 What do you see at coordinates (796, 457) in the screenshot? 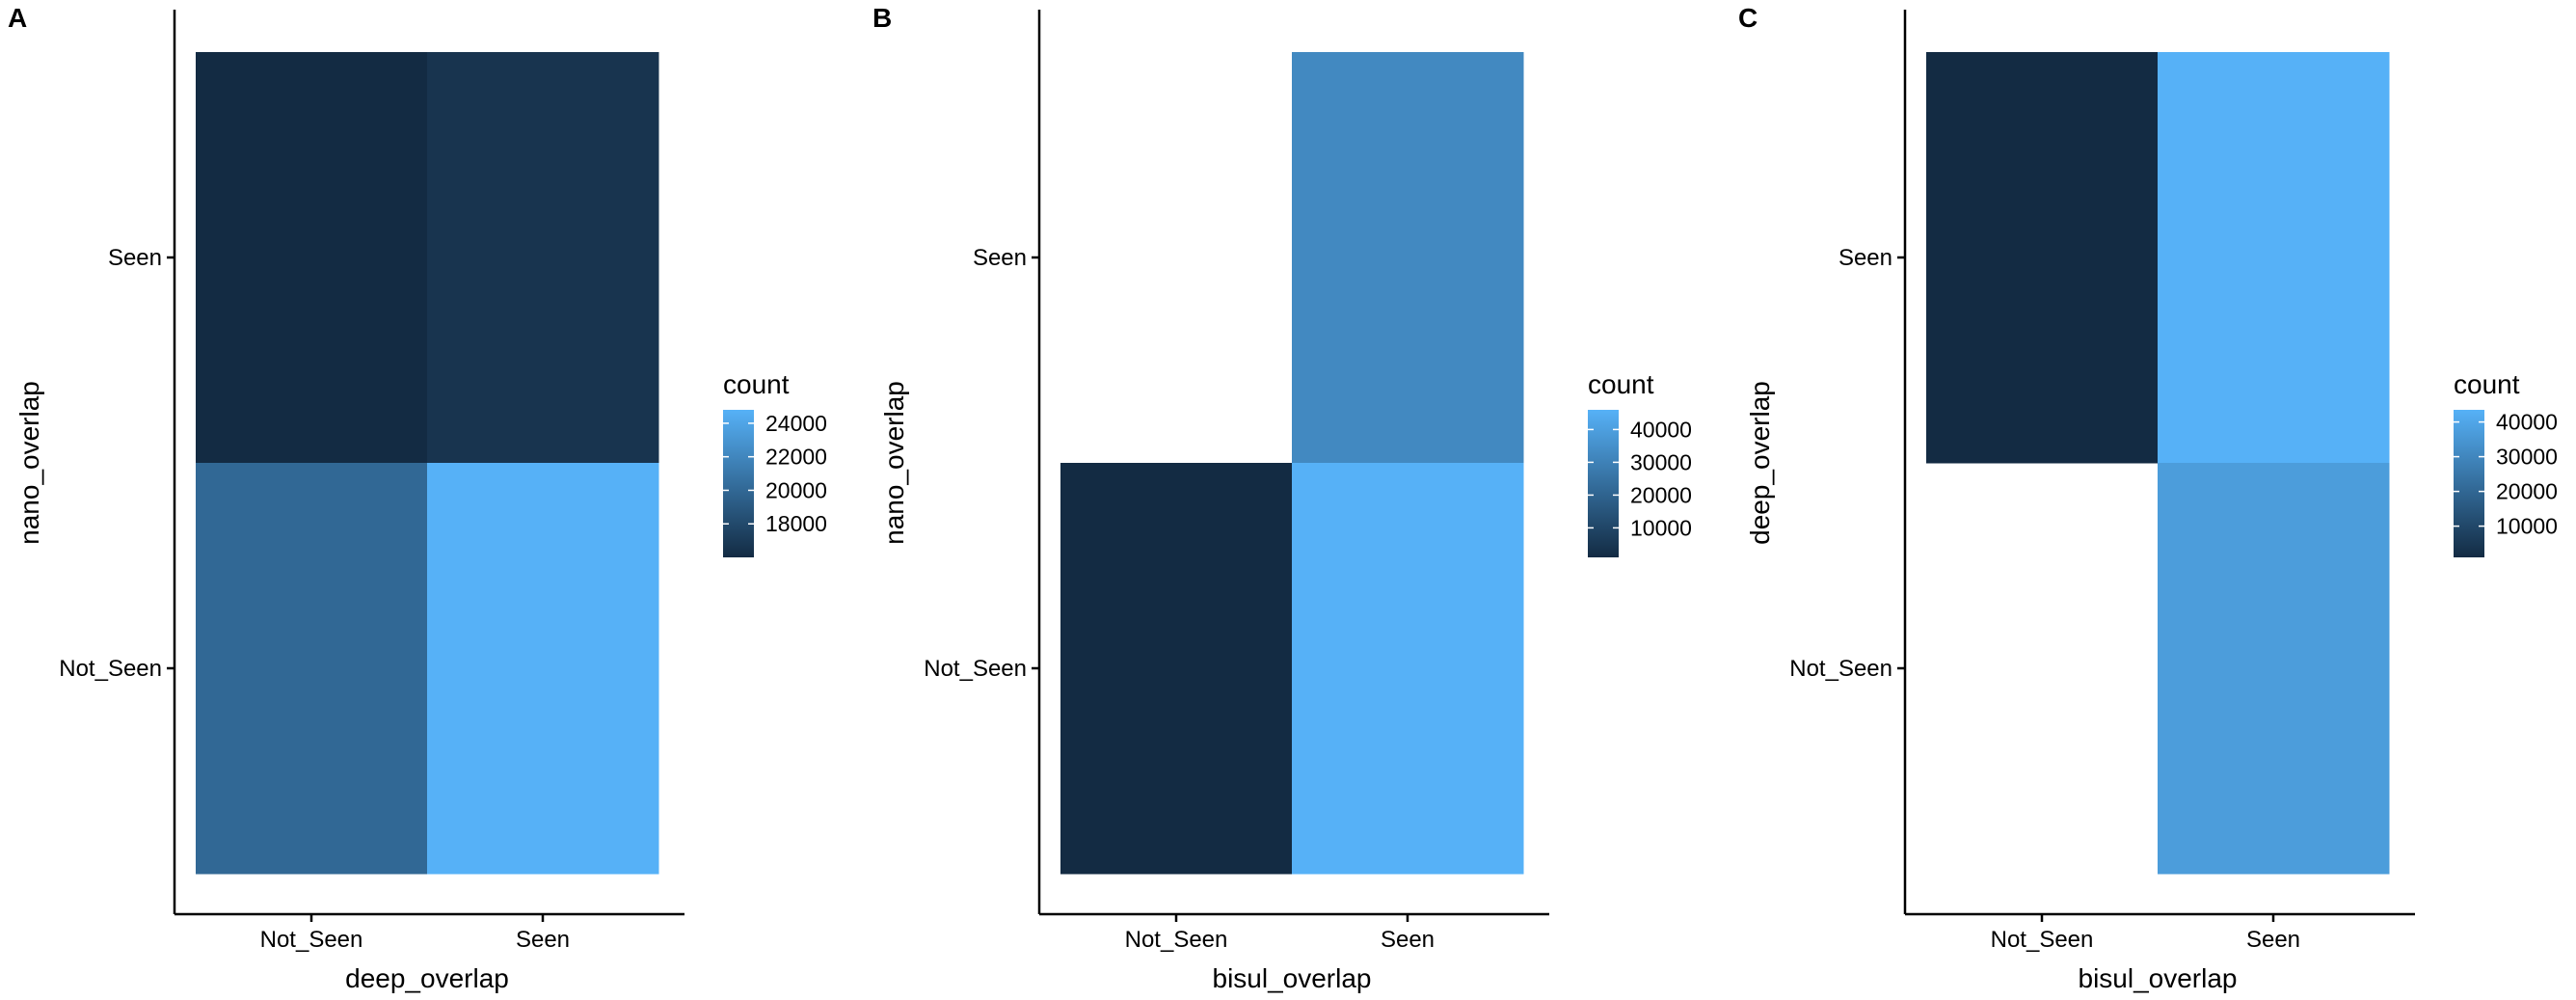
I see `legend-tick-label: 22000` at bounding box center [796, 457].